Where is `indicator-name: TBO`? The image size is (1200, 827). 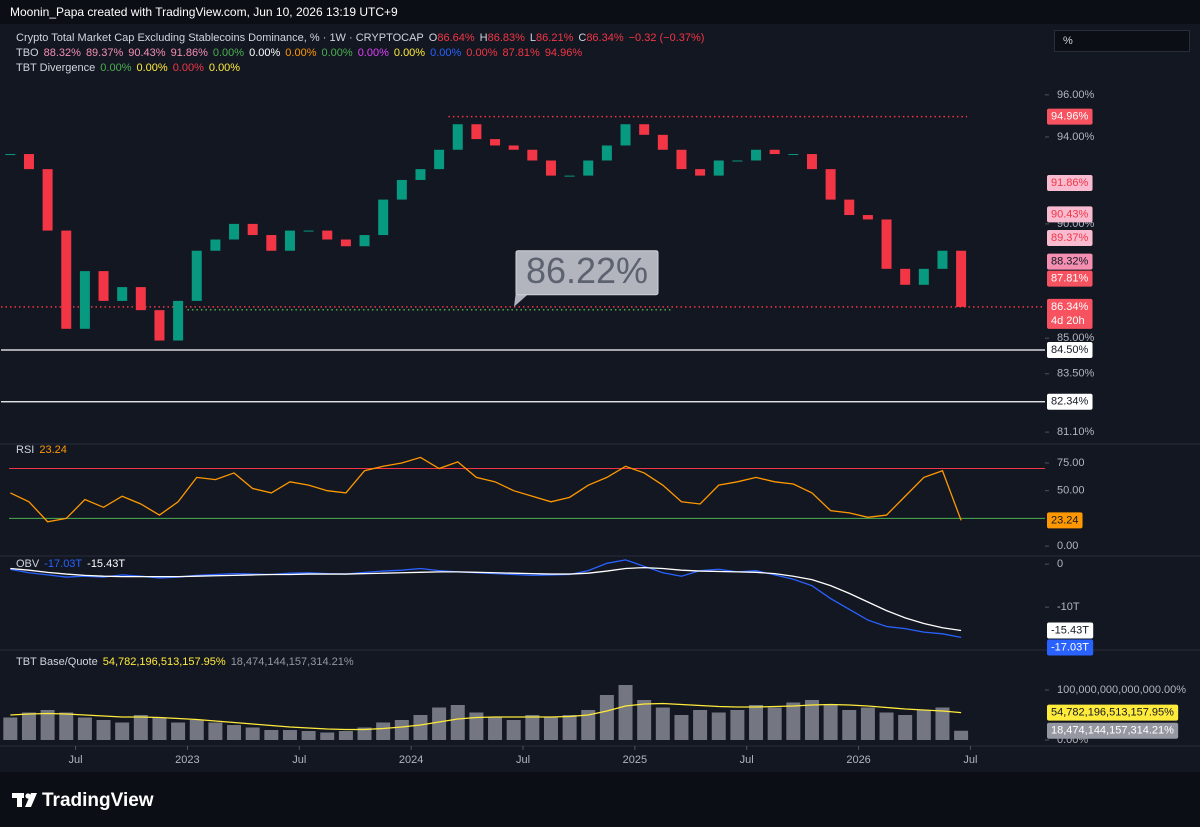
indicator-name: TBO is located at coordinates (27, 53).